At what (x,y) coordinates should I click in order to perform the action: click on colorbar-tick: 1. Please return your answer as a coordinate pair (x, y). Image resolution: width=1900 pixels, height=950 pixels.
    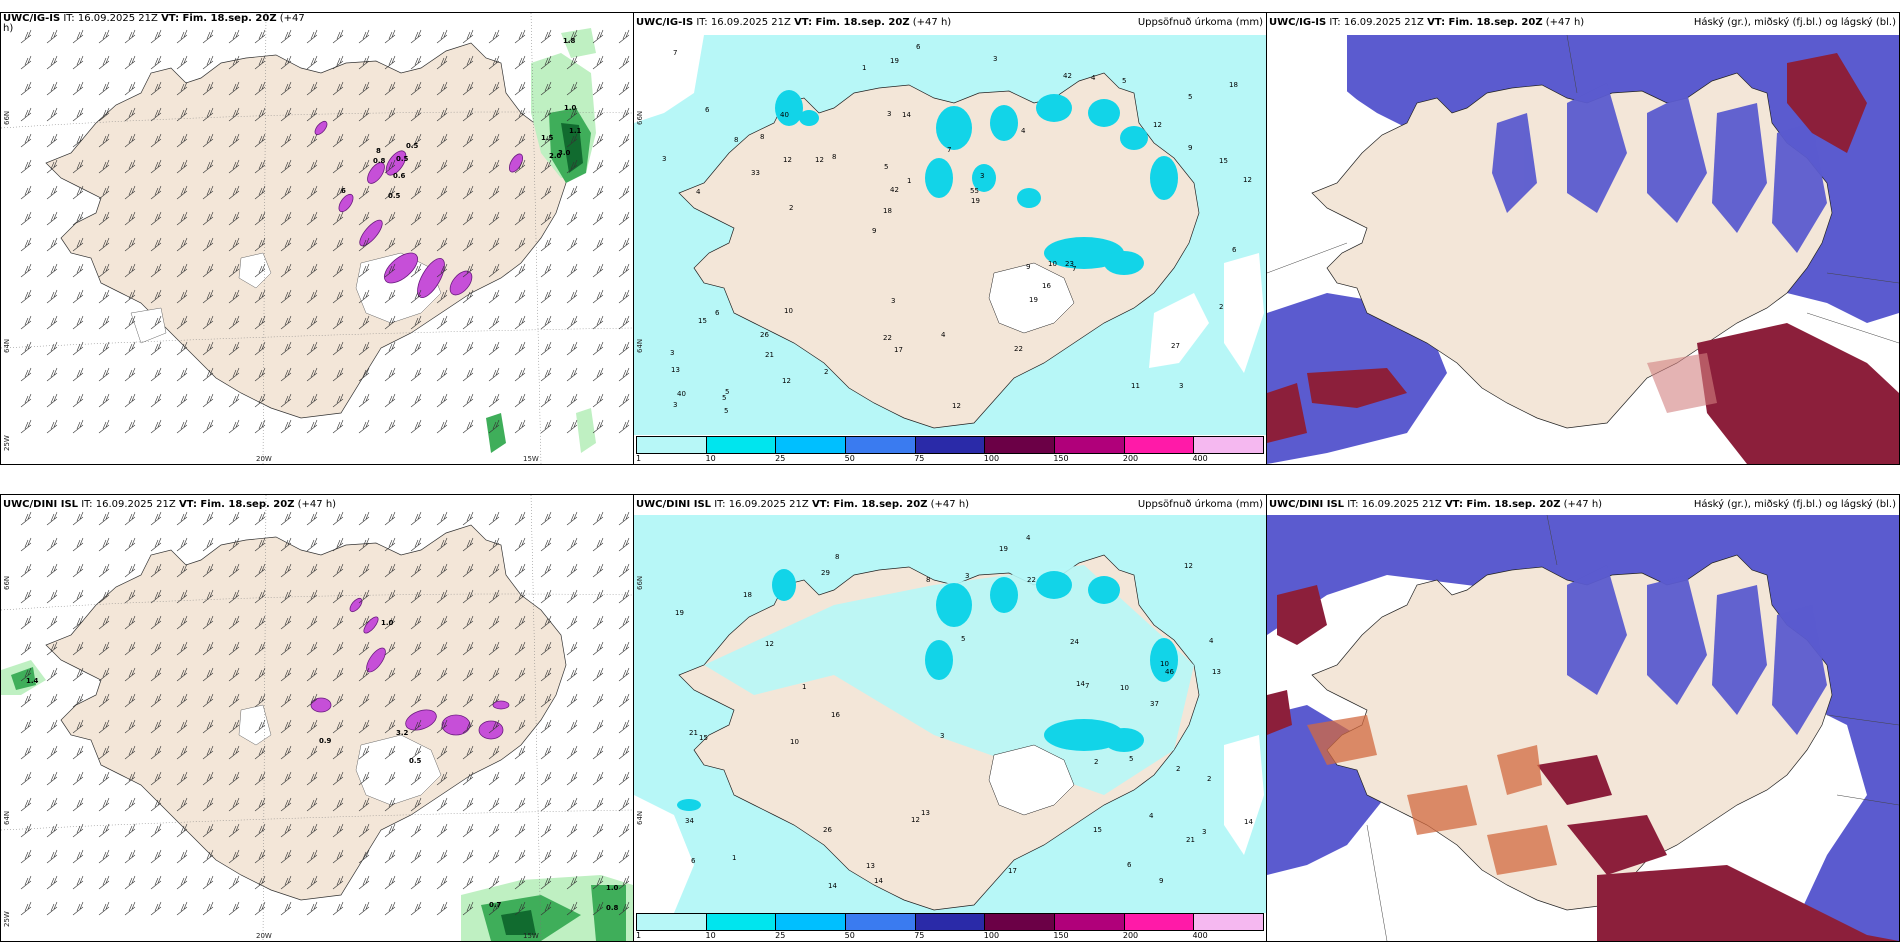
    Looking at the image, I should click on (639, 458).